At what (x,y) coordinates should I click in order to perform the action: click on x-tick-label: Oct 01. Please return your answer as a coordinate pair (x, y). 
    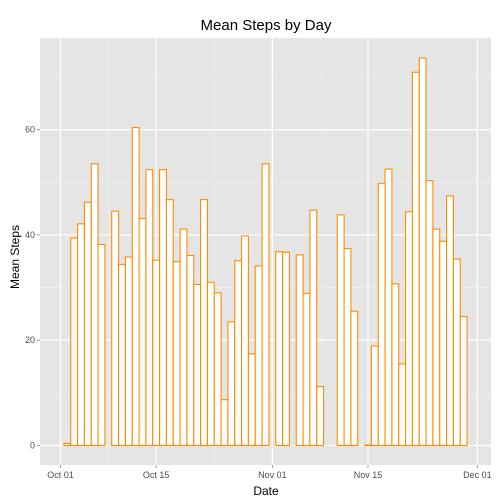
    Looking at the image, I should click on (60, 475).